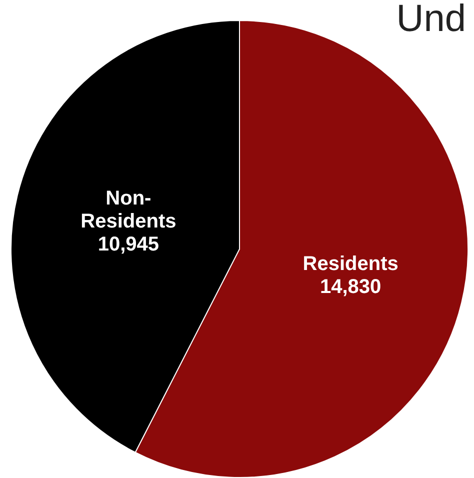 Image resolution: width=474 pixels, height=478 pixels. What do you see at coordinates (129, 245) in the screenshot?
I see `data-label: 10,945` at bounding box center [129, 245].